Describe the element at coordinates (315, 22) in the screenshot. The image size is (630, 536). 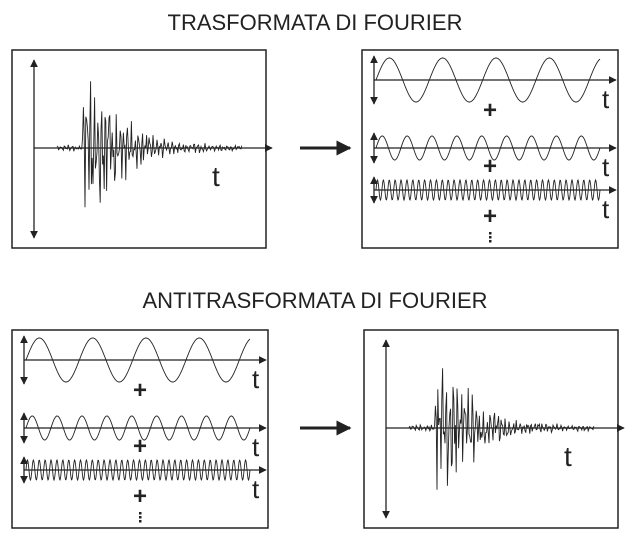
I see `section-title: TRASFORMATA DI FOURIER` at that location.